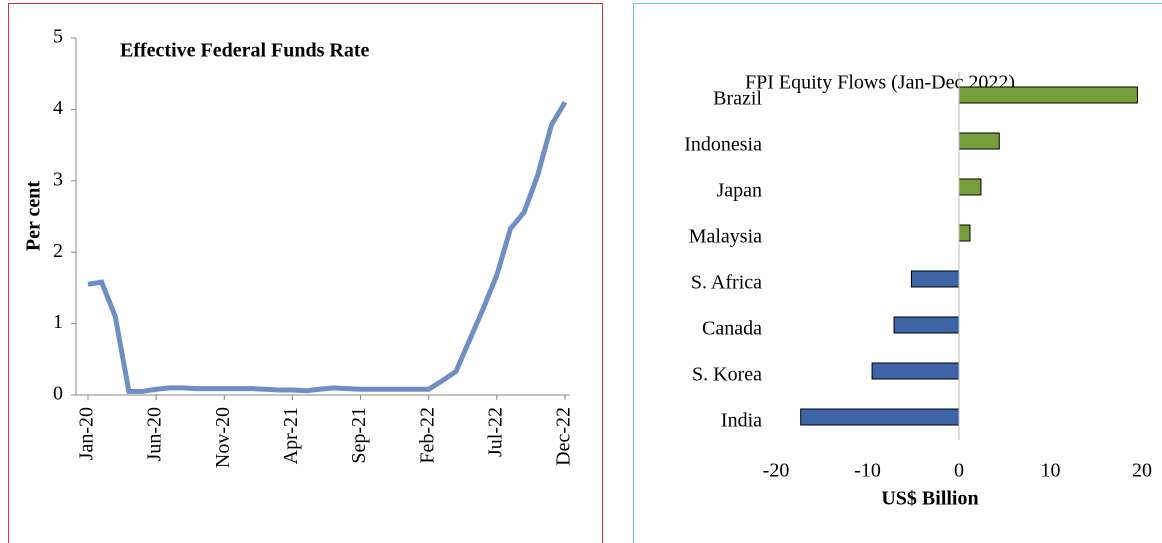  I want to click on x-tick-label: -10, so click(867, 471).